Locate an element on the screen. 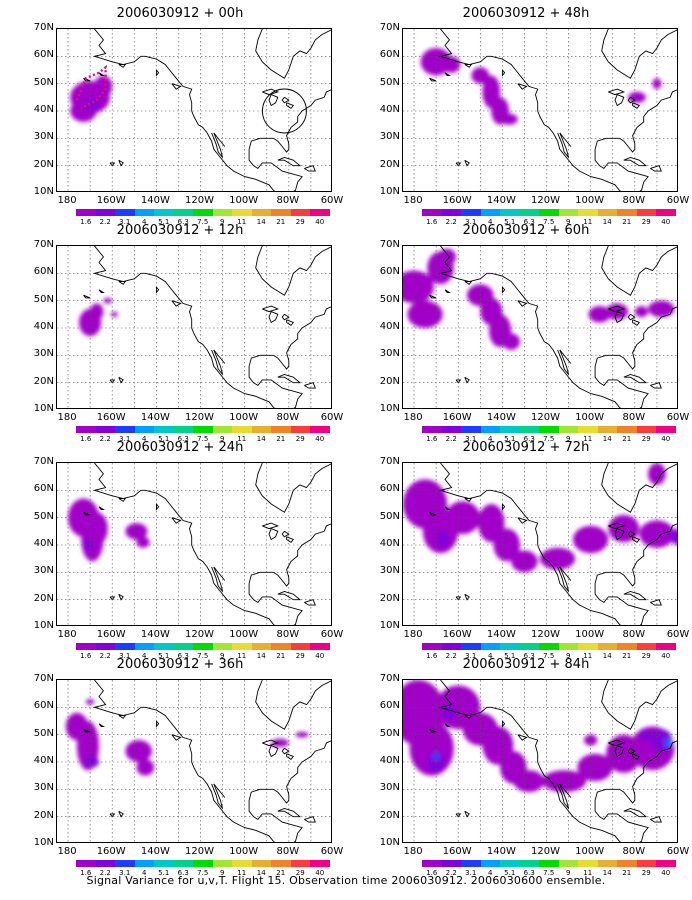 This screenshot has height=900, width=692. latitude-tick-label: 70N is located at coordinates (389, 244).